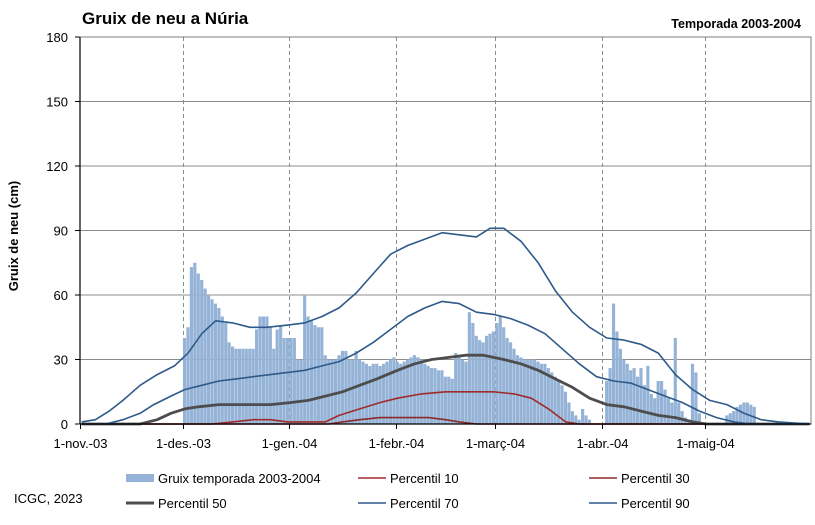 This screenshot has width=815, height=525. I want to click on y-tick-label: 0, so click(64, 424).